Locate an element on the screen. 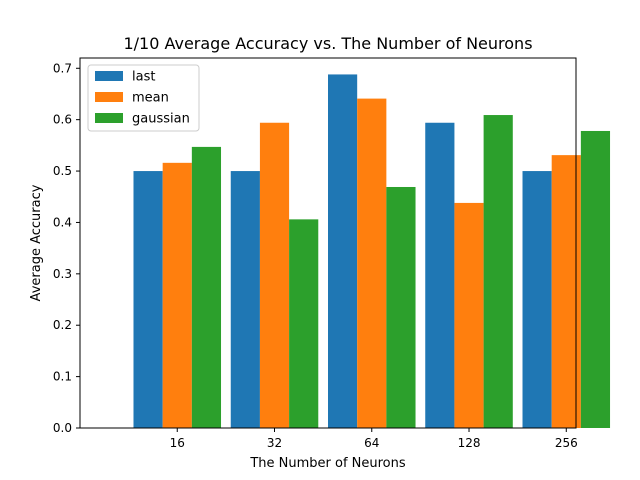  legend-label-gaussian: gaussian is located at coordinates (161, 119).